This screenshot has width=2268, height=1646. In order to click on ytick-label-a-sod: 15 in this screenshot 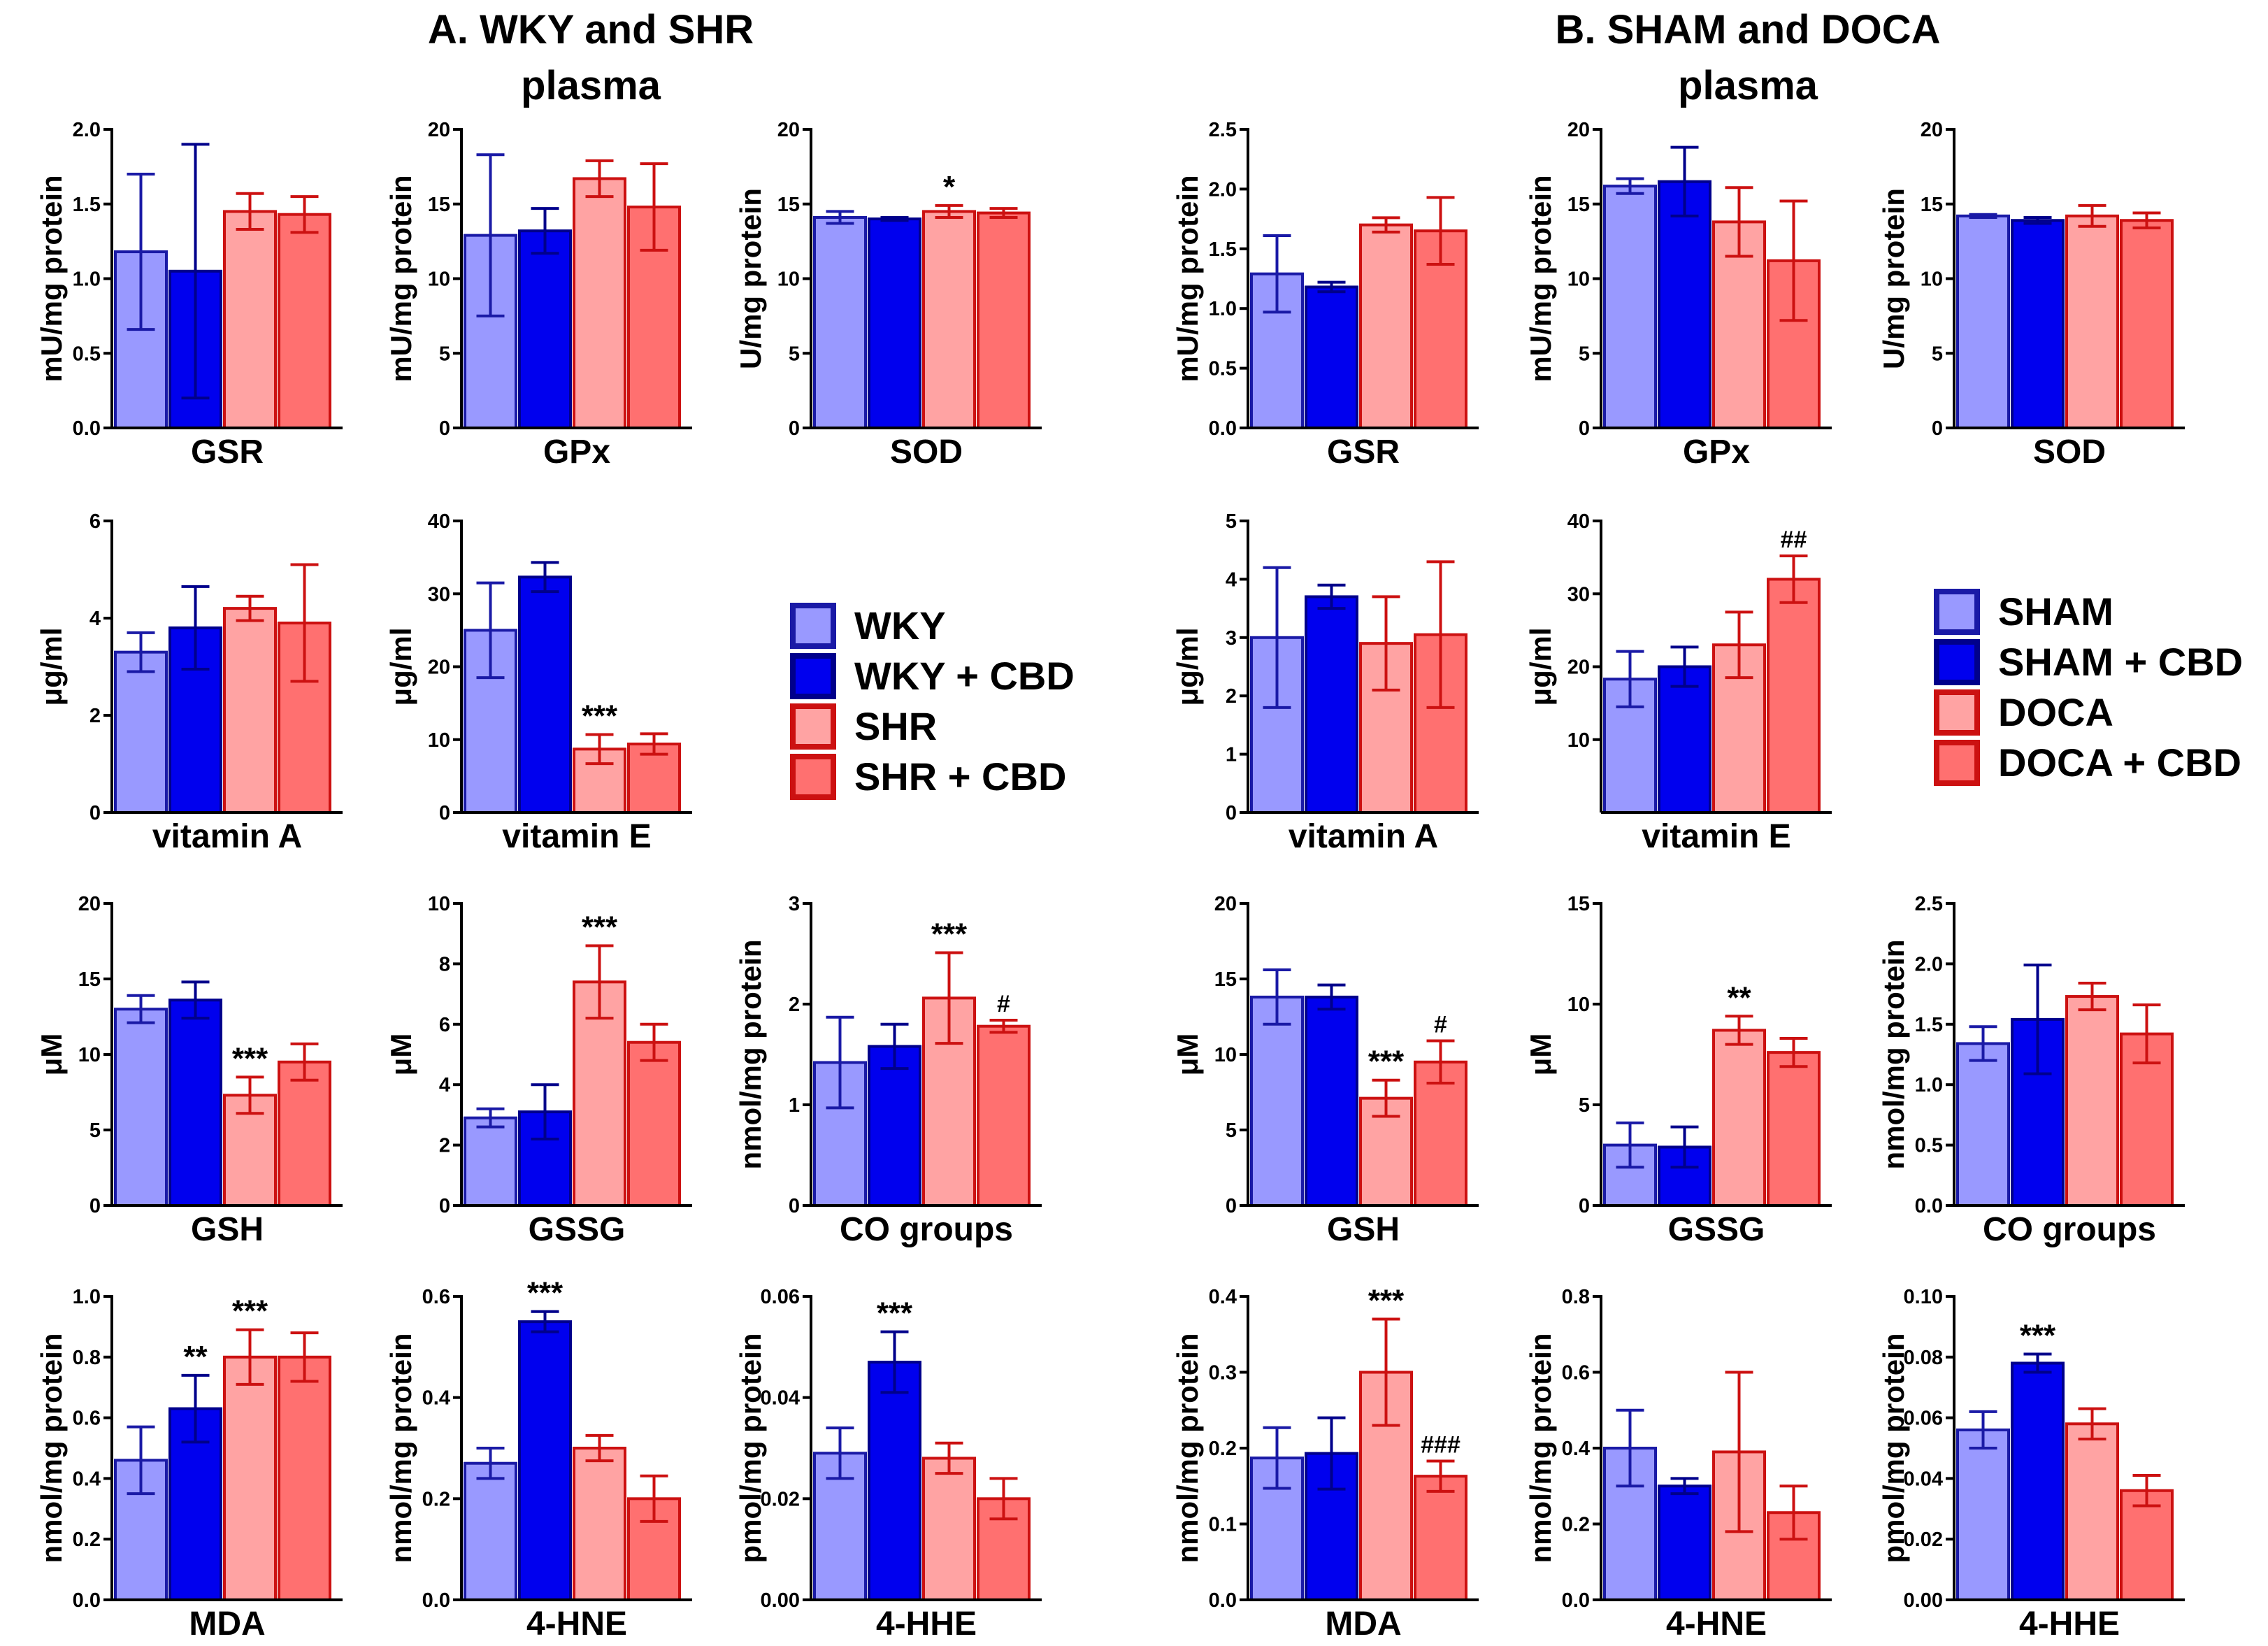, I will do `click(788, 205)`.